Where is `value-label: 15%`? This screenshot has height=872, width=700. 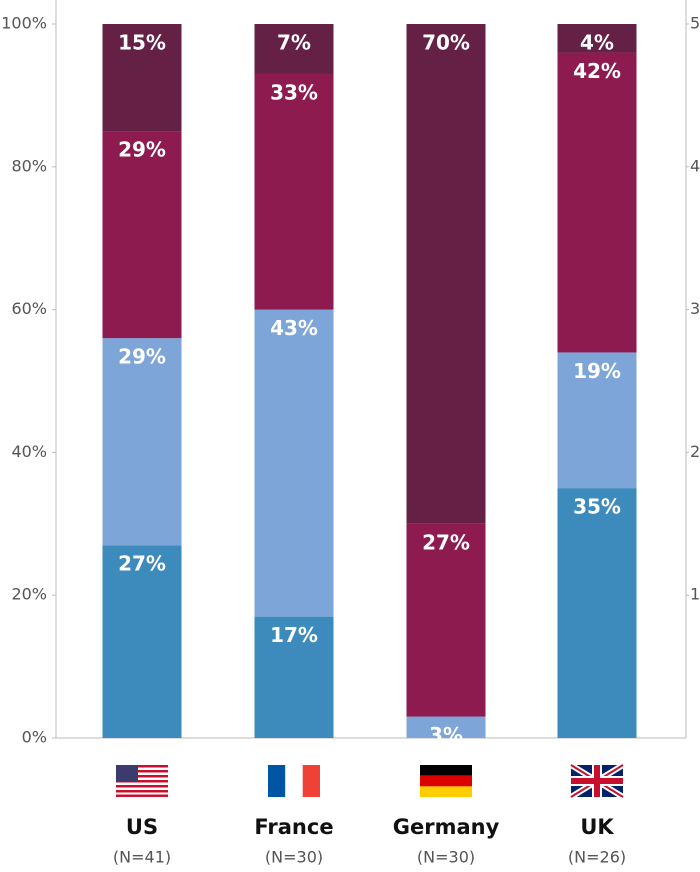
value-label: 15% is located at coordinates (142, 43).